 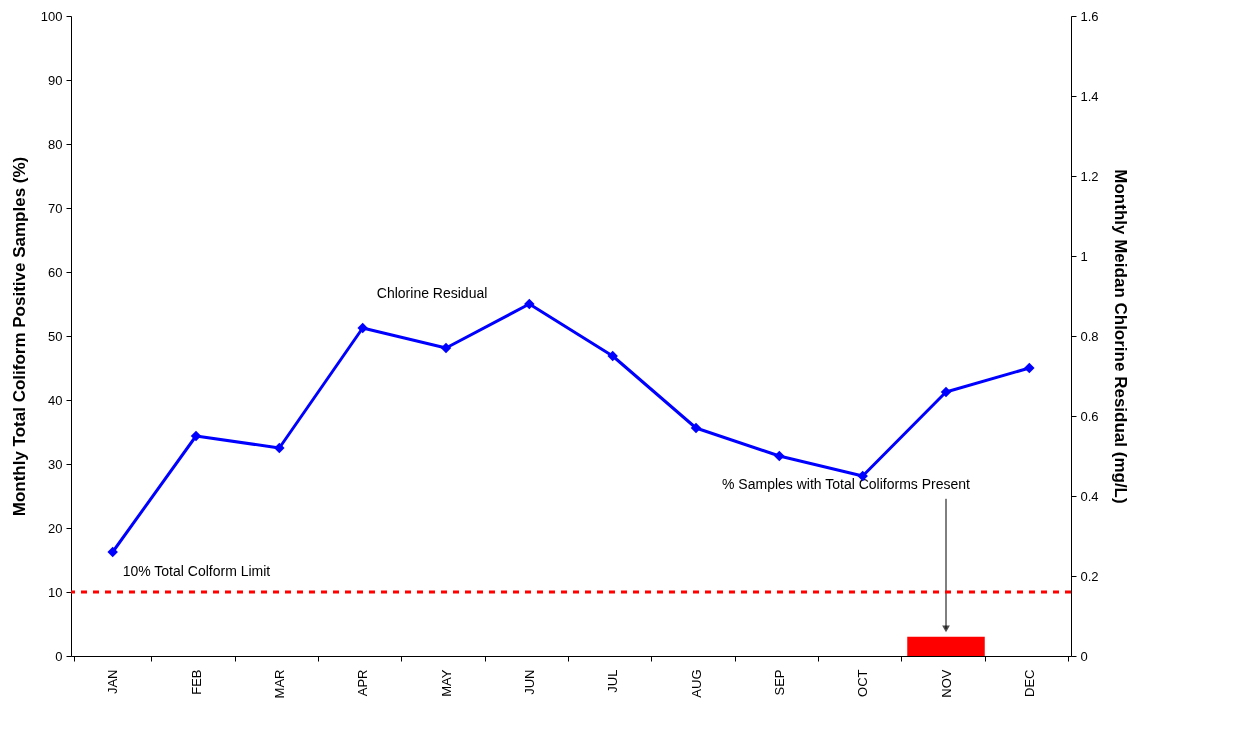 What do you see at coordinates (1084, 656) in the screenshot?
I see `y2-tick-label: 0` at bounding box center [1084, 656].